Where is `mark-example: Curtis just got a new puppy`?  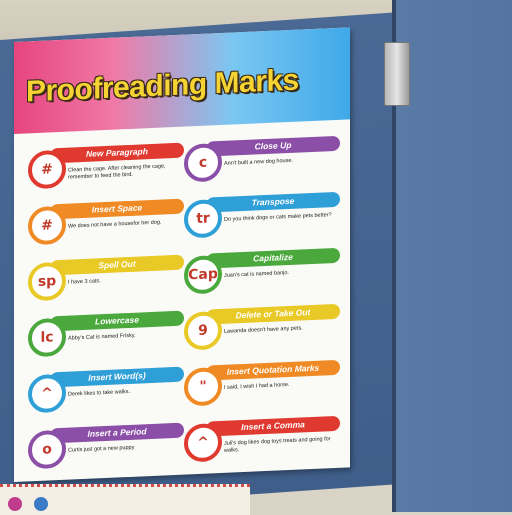
mark-example: Curtis just got a new puppy is located at coordinates (101, 449).